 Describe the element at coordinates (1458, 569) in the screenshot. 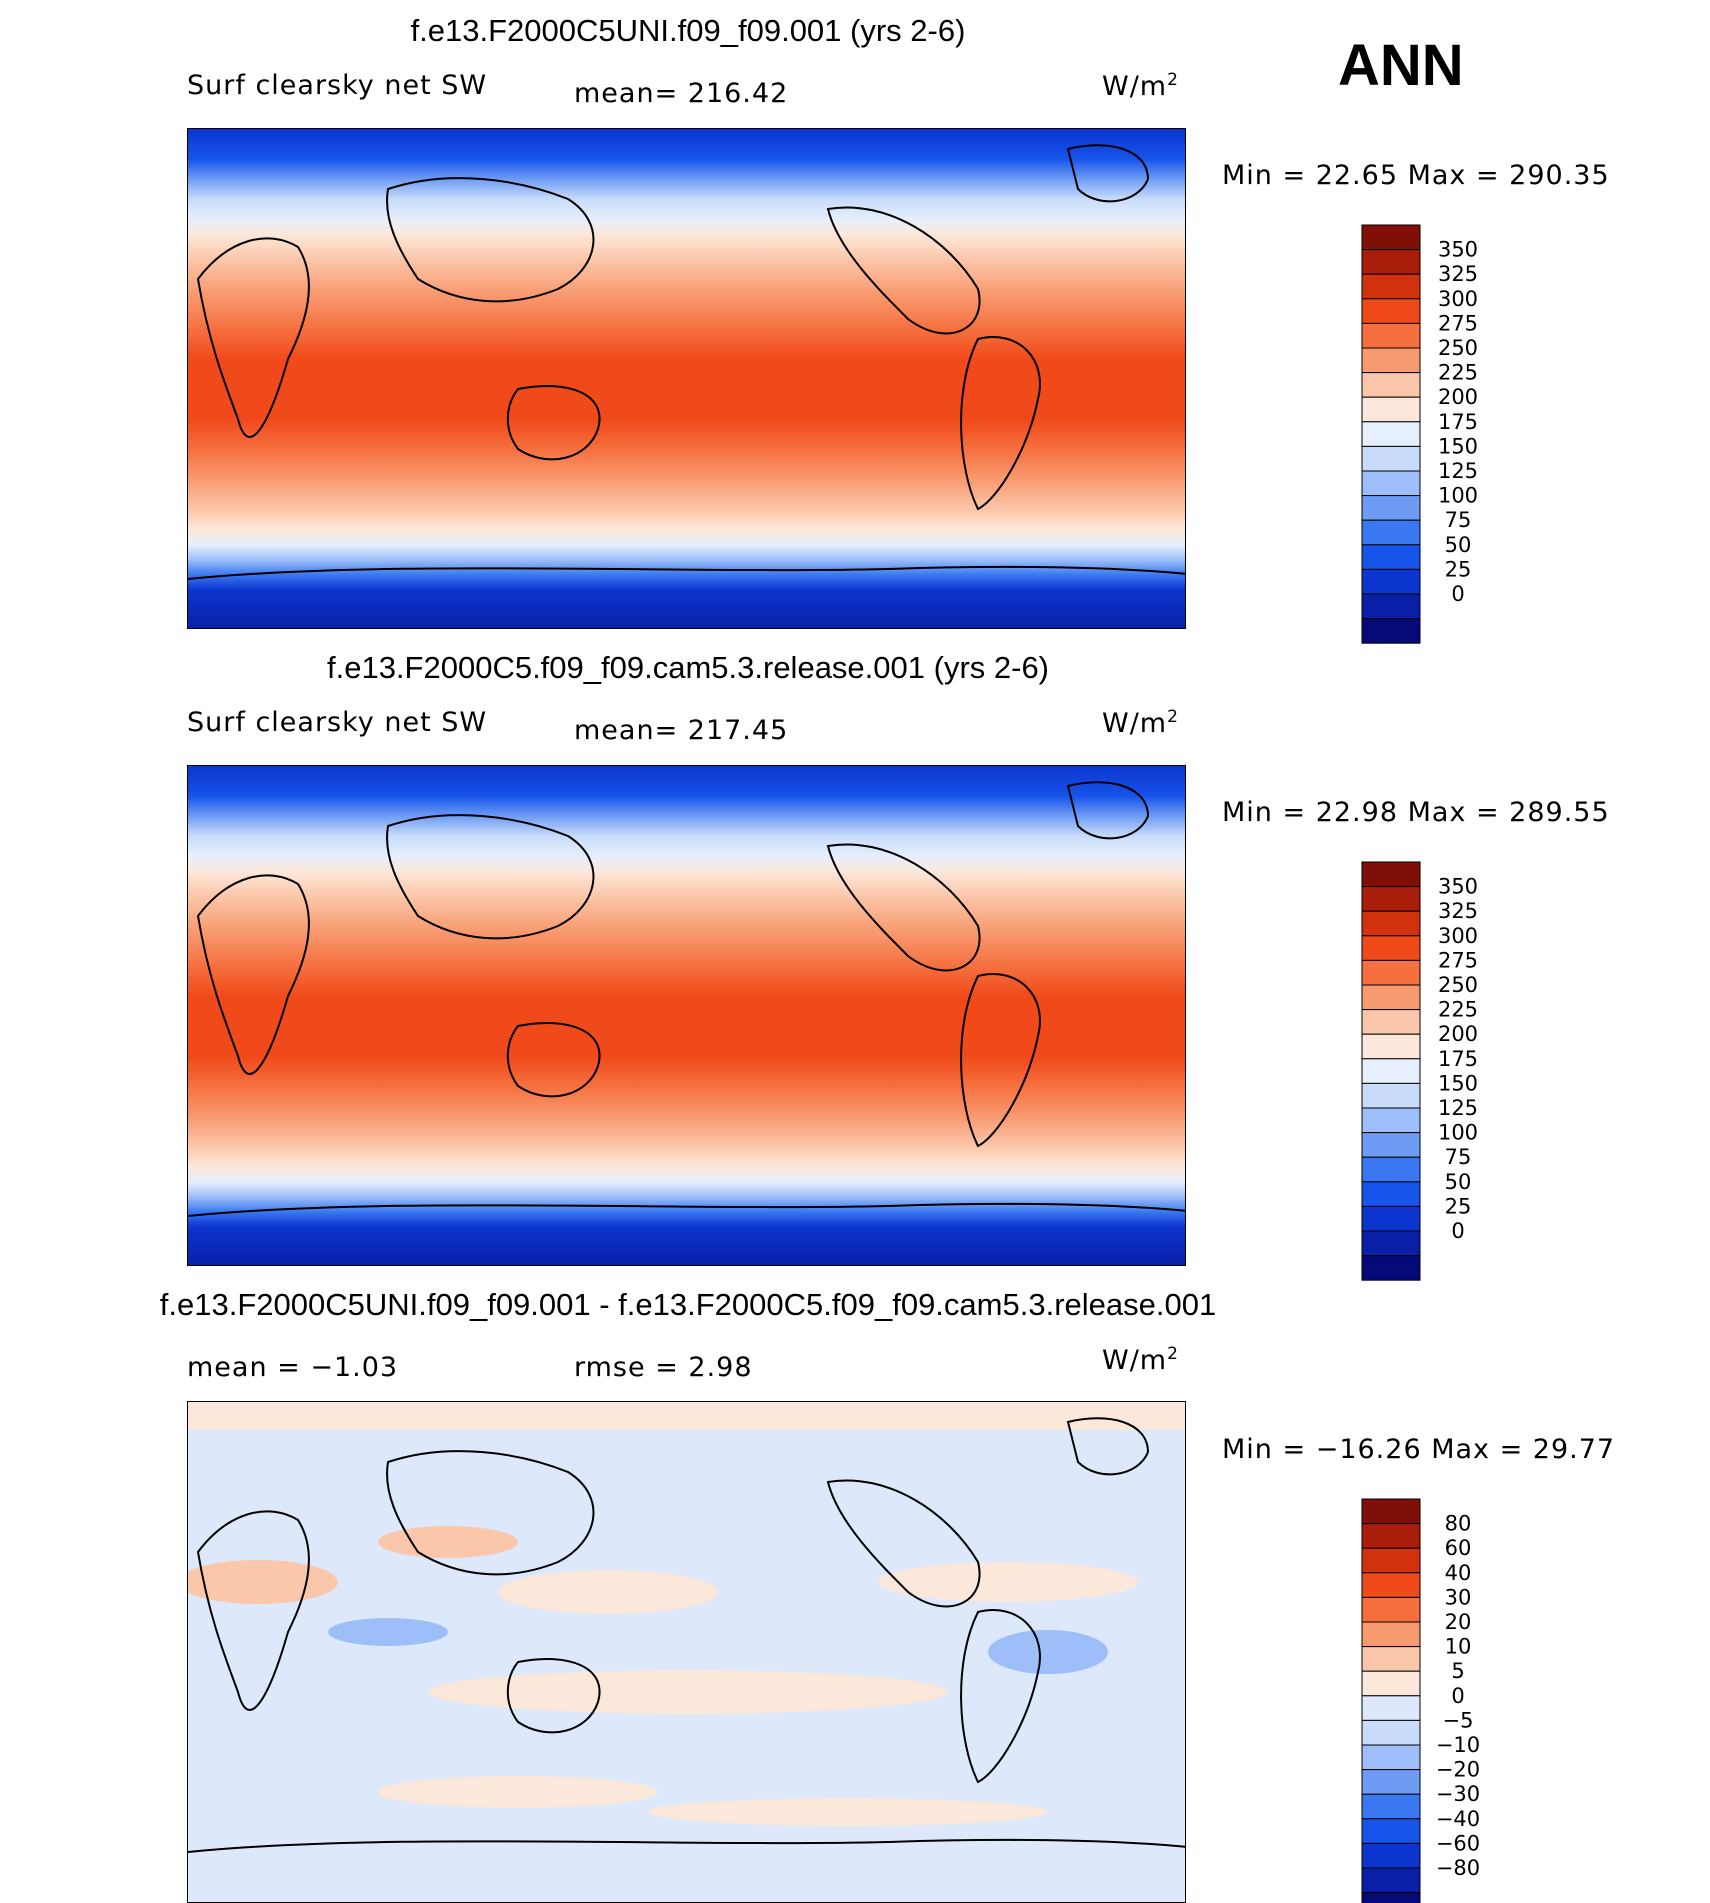

I see `panel1-colorbar-tick-label: 25` at that location.